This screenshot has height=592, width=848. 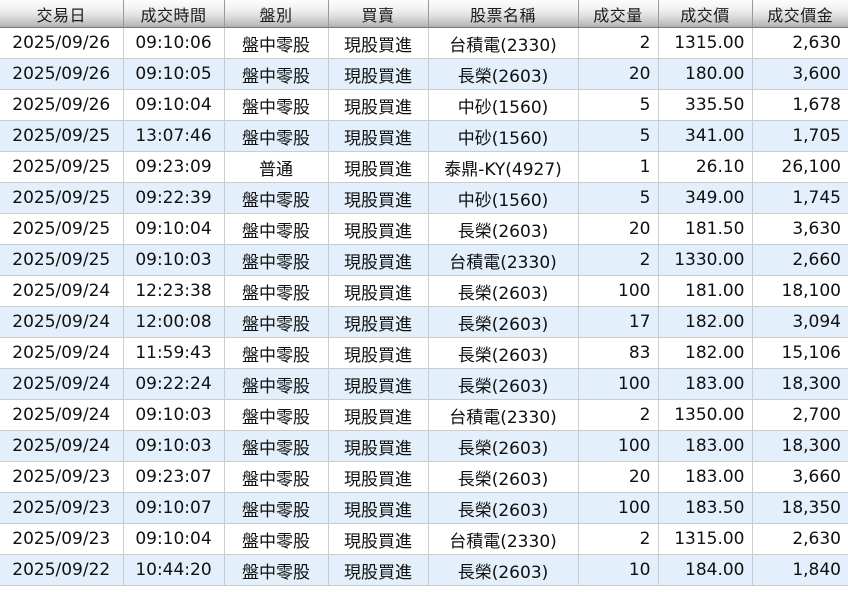 I want to click on cell-qty: 10, so click(x=618, y=570).